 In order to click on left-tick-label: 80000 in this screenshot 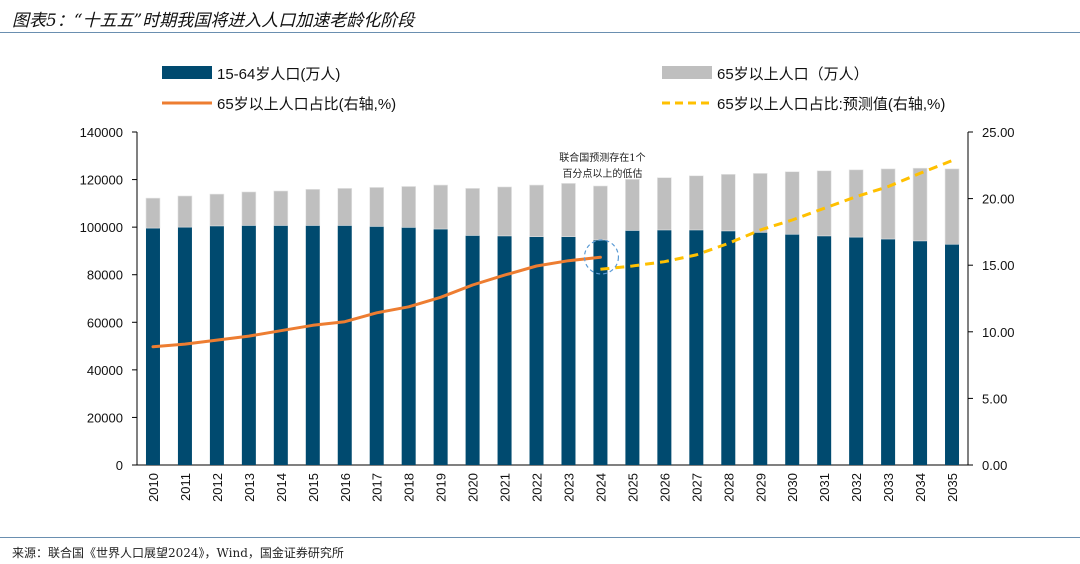, I will do `click(105, 275)`.